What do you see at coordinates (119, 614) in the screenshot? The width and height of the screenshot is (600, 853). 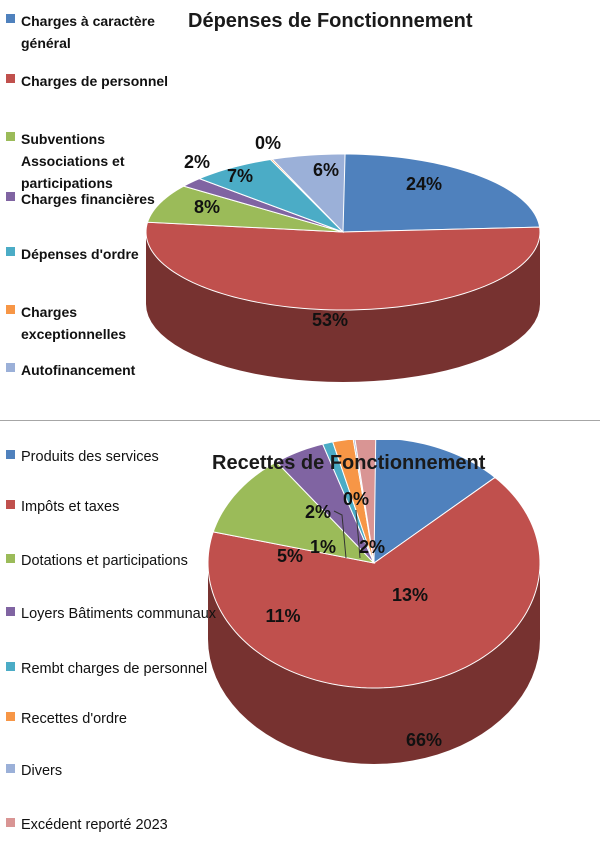 I see `legend-label: Loyers Bâtiments communaux` at bounding box center [119, 614].